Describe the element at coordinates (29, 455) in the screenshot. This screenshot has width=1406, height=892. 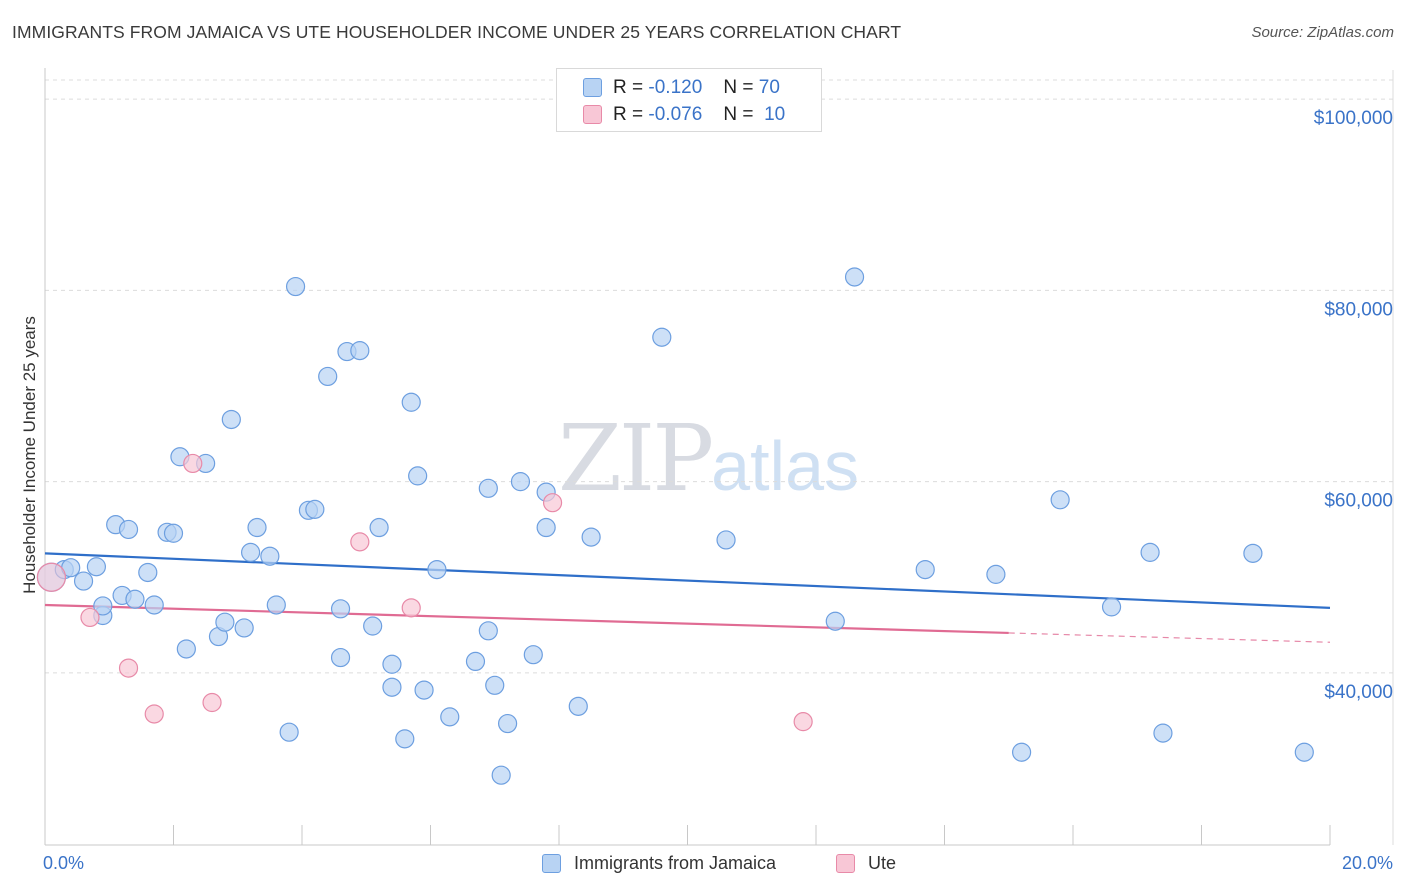
I see `y-axis-label: Householder Income Under 25 years` at that location.